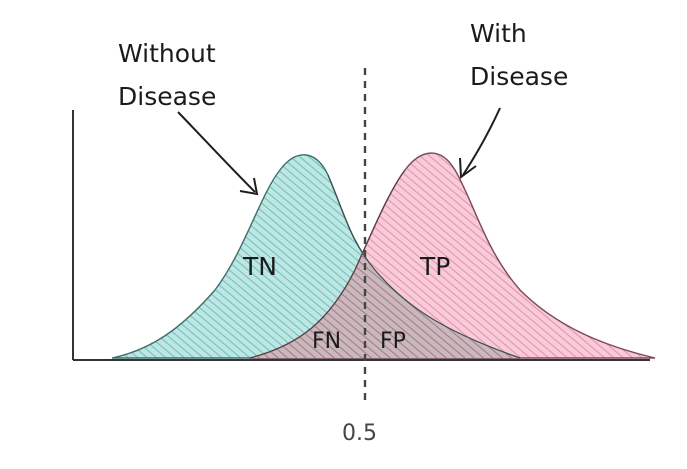 Image resolution: width=687 pixels, height=469 pixels. Describe the element at coordinates (167, 53) in the screenshot. I see `without-label-line1: Without` at that location.